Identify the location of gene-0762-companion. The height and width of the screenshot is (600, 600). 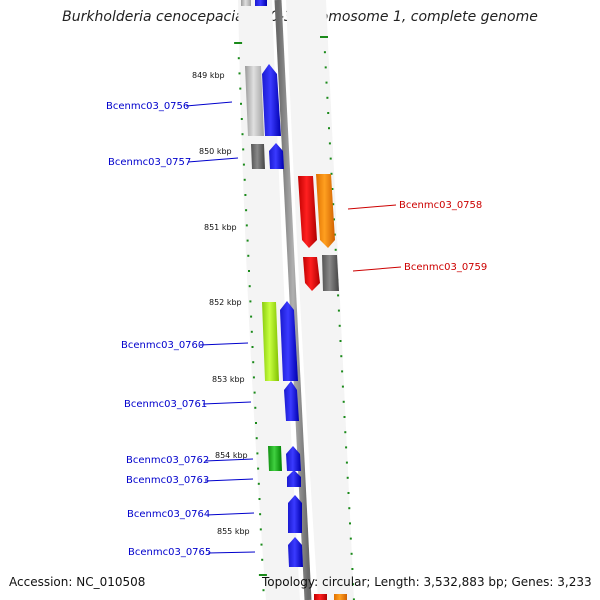
(275, 458).